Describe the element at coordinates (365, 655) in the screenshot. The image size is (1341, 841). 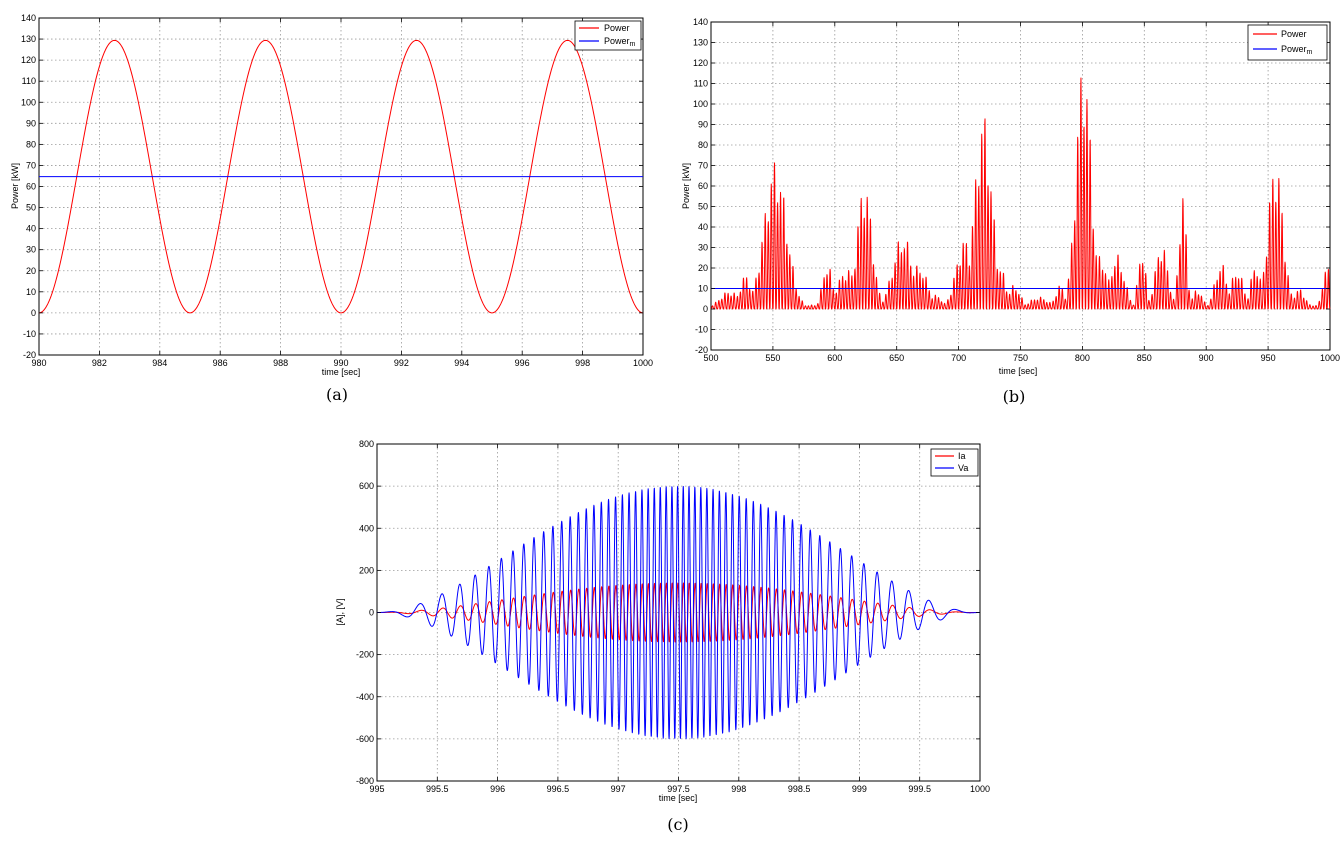
I see `y-tick-label: -200` at that location.